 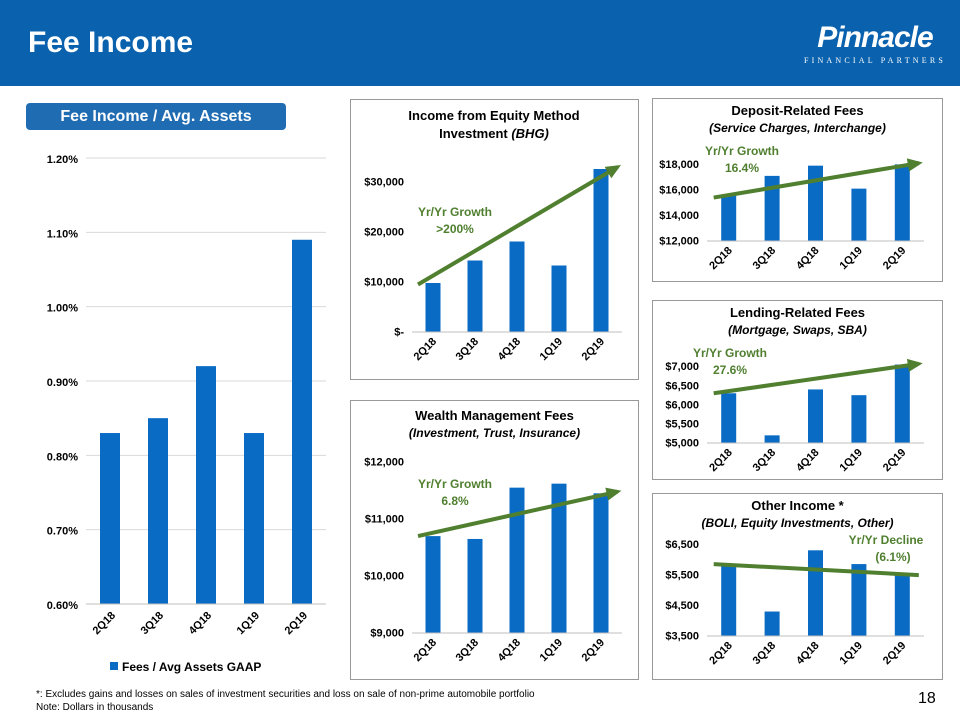 What do you see at coordinates (384, 233) in the screenshot?
I see `y-tick-label: $20,000` at bounding box center [384, 233].